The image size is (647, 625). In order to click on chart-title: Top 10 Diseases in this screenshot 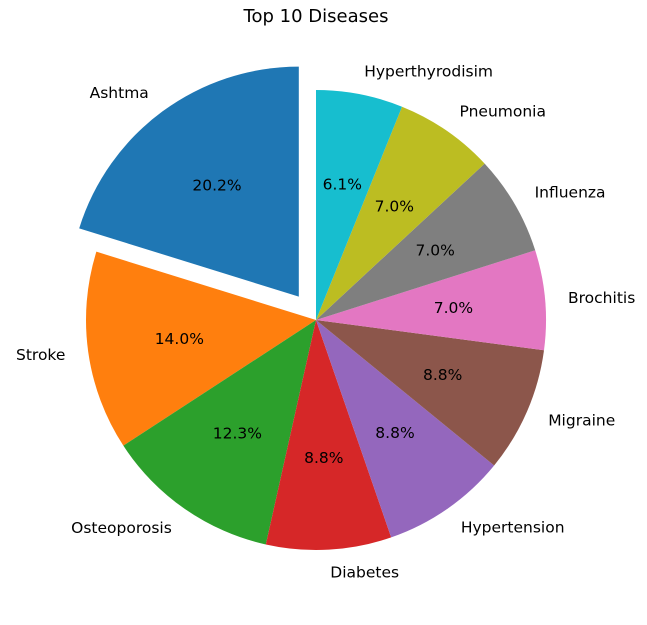, I will do `click(316, 16)`.